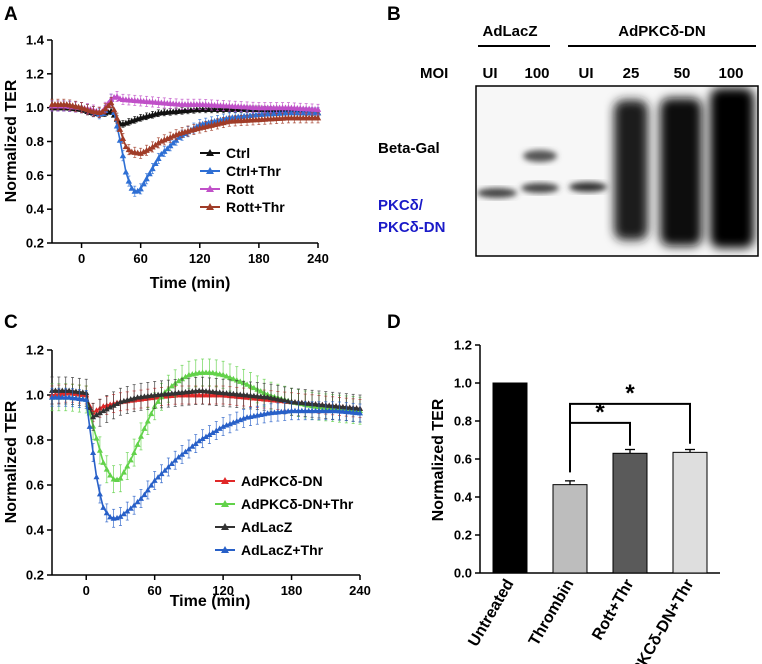 This screenshot has width=762, height=664. Describe the element at coordinates (497, 193) in the screenshot. I see `blot-band-lane1-pkc` at that location.